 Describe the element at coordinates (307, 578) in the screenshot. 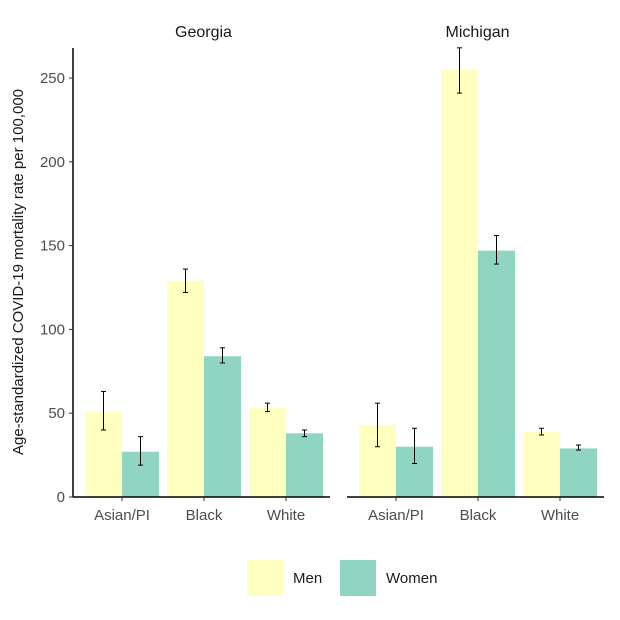

I see `legend-label-men: Men` at that location.